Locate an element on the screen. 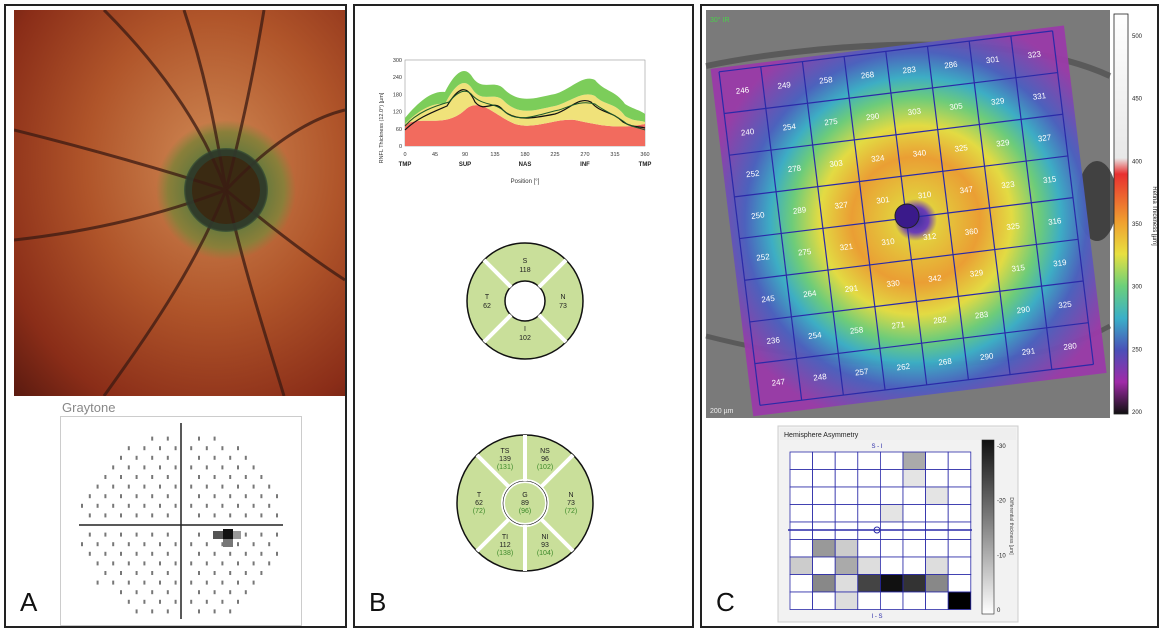 The height and width of the screenshot is (632, 1163). sector-ni-label: NI is located at coordinates (545, 537).